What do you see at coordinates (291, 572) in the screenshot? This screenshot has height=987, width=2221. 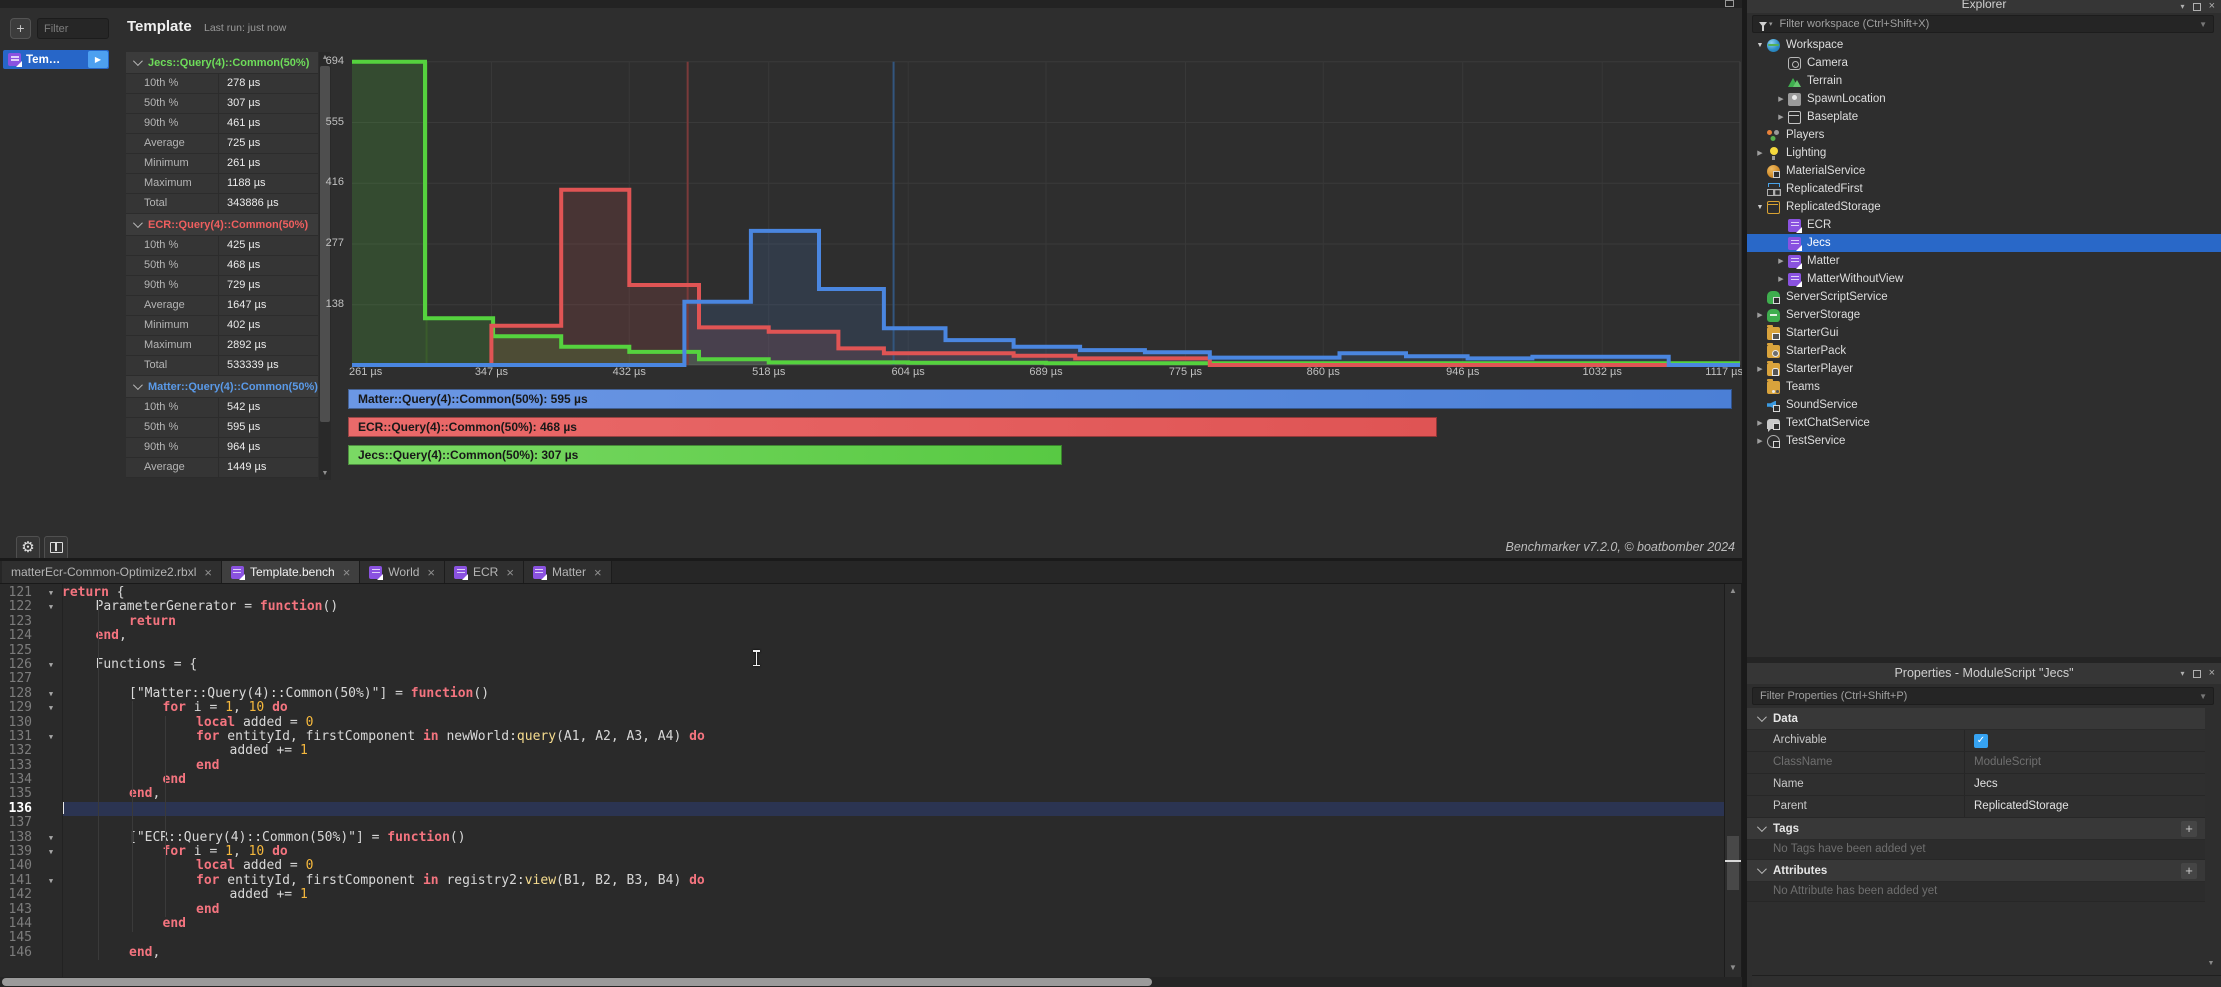 I see `editor-tab-active: Template.bench ×` at bounding box center [291, 572].